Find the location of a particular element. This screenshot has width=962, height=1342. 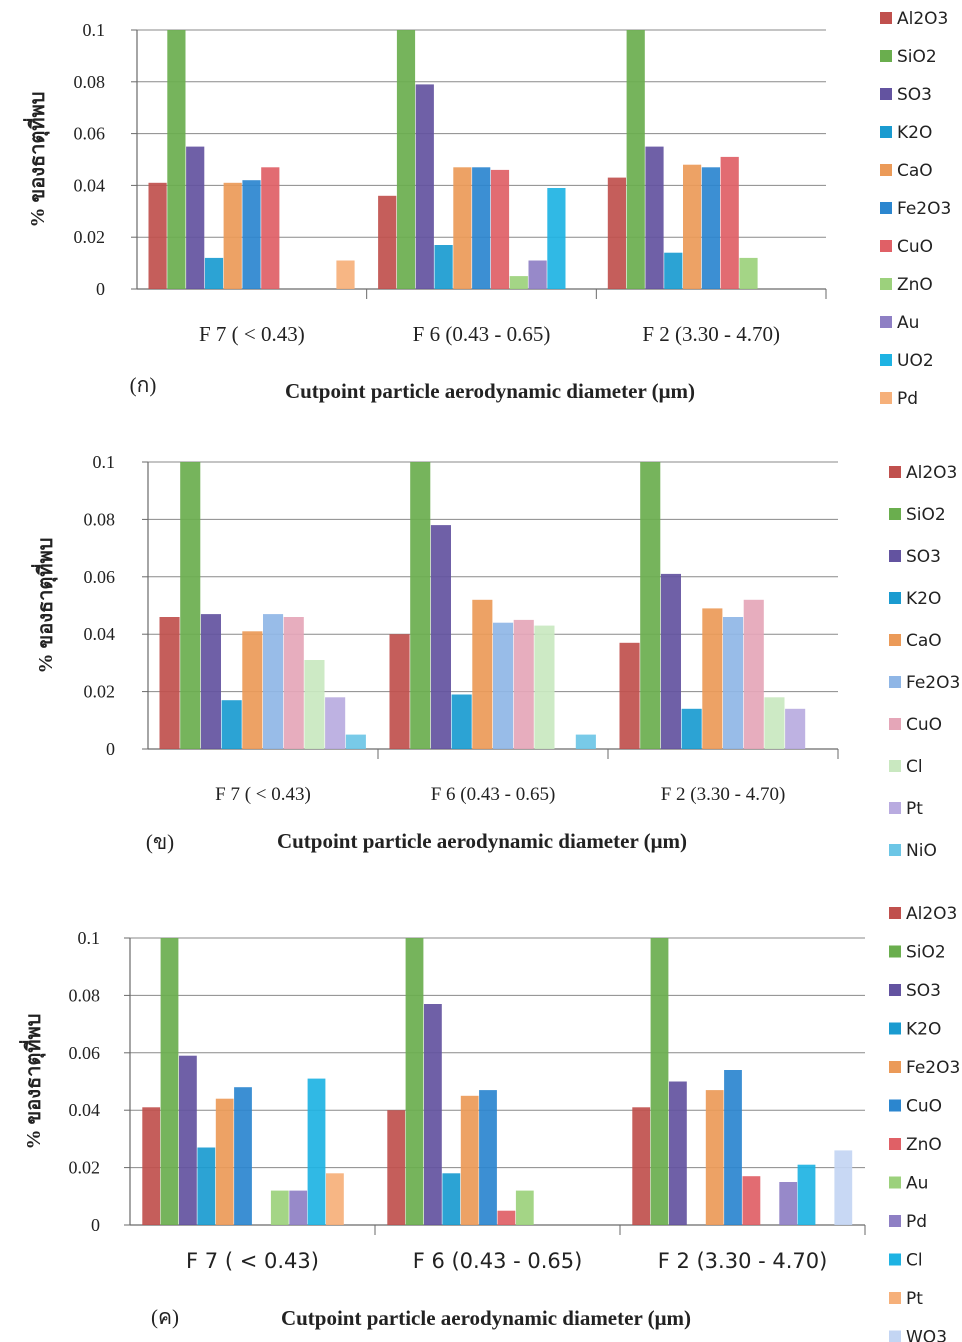

legend-label: CaO is located at coordinates (924, 641).